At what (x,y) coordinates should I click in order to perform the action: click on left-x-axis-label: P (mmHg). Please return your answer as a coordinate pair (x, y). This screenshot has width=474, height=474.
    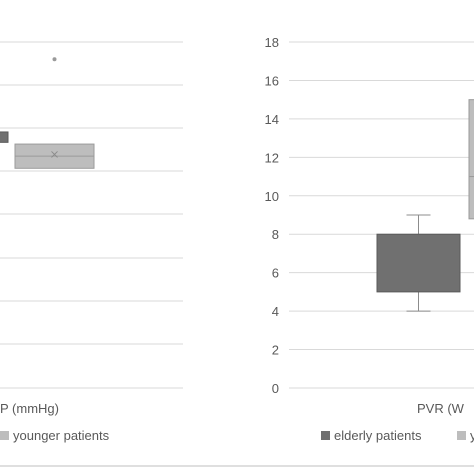
    Looking at the image, I should click on (29, 408).